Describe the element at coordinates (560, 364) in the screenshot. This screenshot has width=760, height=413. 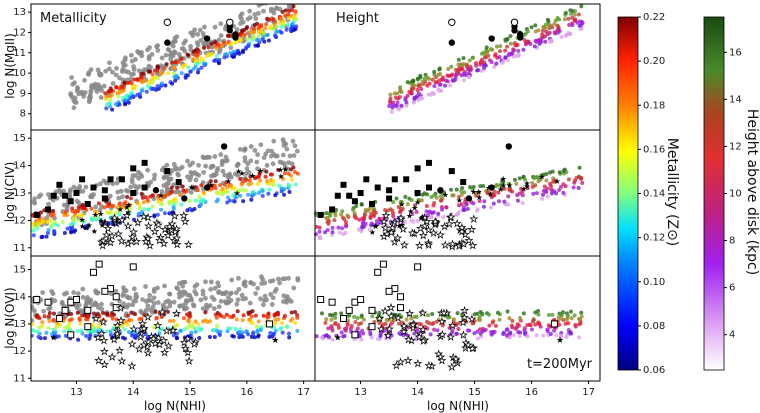
I see `time-annotation: t=200Myr` at that location.